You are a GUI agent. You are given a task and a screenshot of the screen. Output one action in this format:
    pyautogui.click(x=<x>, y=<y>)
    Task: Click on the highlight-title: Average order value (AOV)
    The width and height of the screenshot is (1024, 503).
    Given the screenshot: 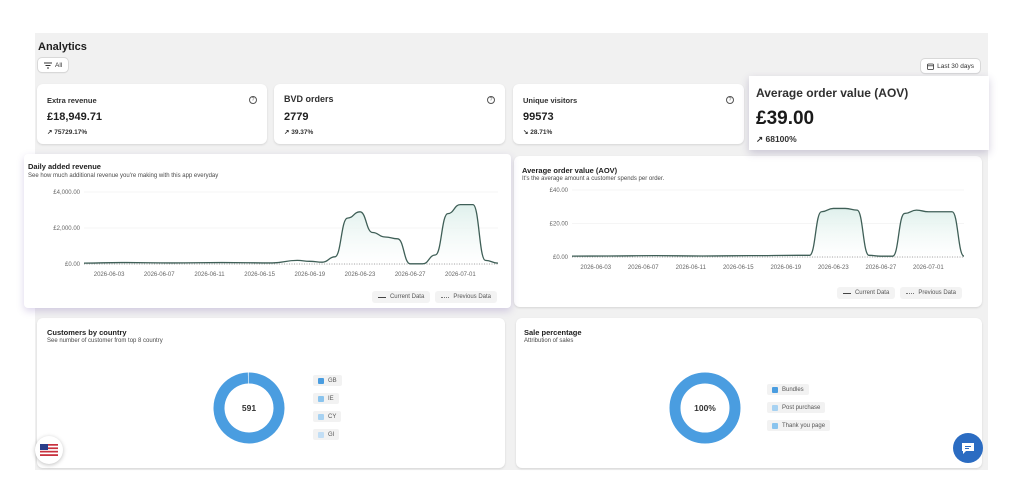 What is the action you would take?
    pyautogui.click(x=832, y=93)
    